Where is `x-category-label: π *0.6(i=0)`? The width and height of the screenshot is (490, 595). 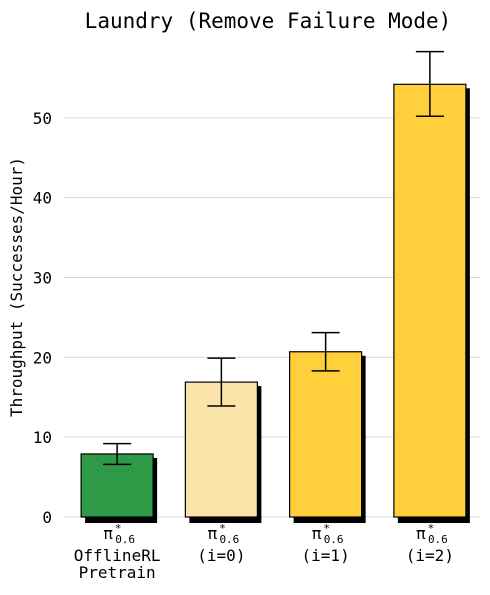 x-category-label: π *0.6(i=0) is located at coordinates (221, 543).